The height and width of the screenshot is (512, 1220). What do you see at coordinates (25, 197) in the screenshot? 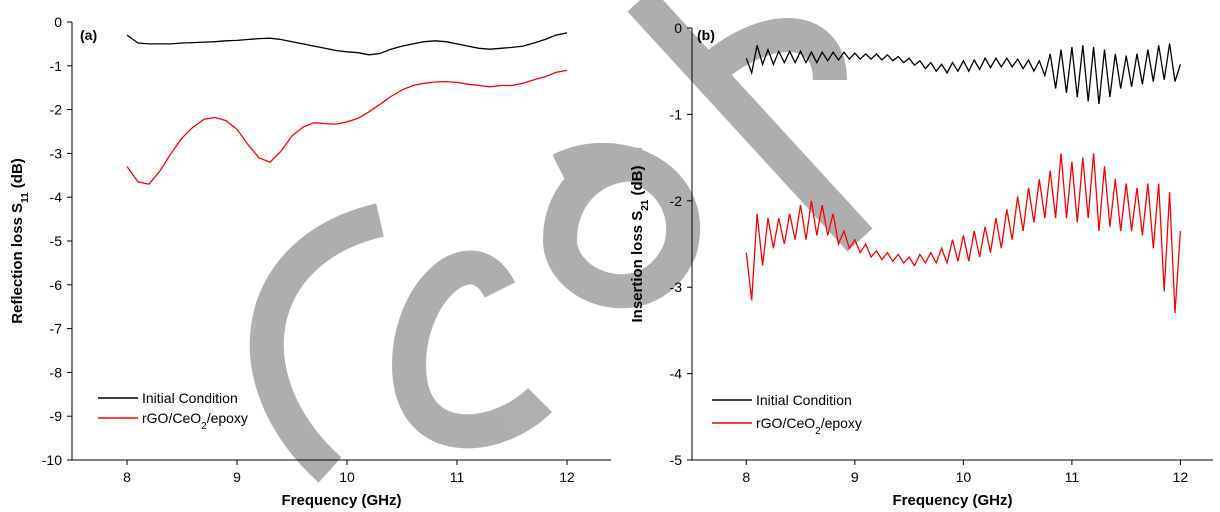
I see `subscript: 11` at bounding box center [25, 197].